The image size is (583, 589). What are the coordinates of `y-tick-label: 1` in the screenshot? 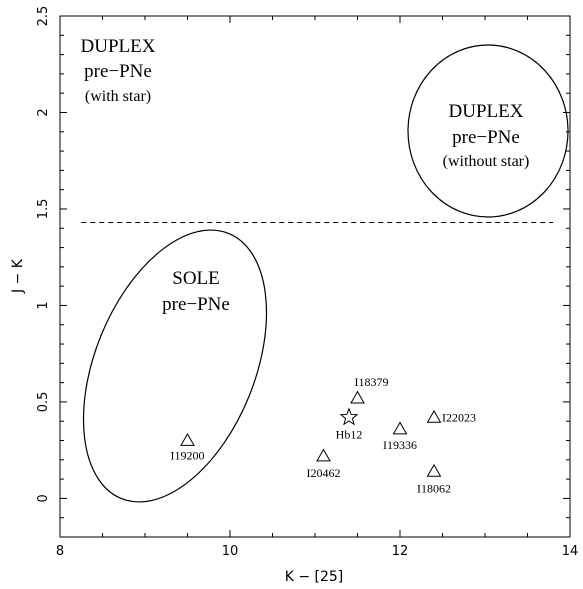 It's located at (43, 305).